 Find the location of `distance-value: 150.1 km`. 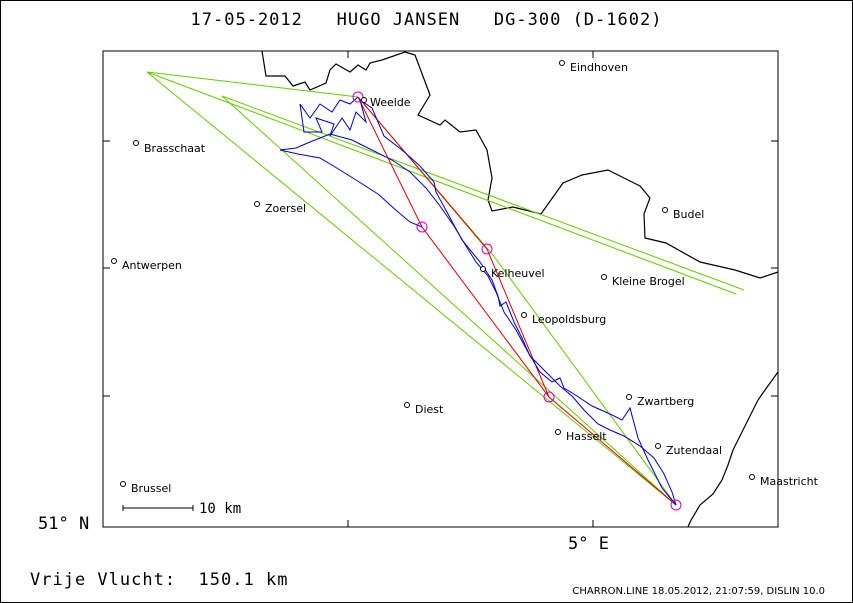

distance-value: 150.1 km is located at coordinates (243, 580).